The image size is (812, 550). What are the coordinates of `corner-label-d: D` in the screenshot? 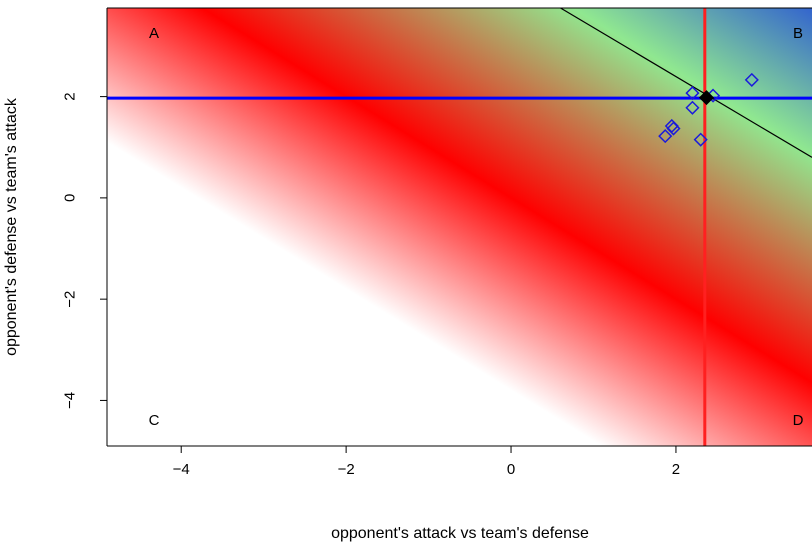 It's located at (798, 420).